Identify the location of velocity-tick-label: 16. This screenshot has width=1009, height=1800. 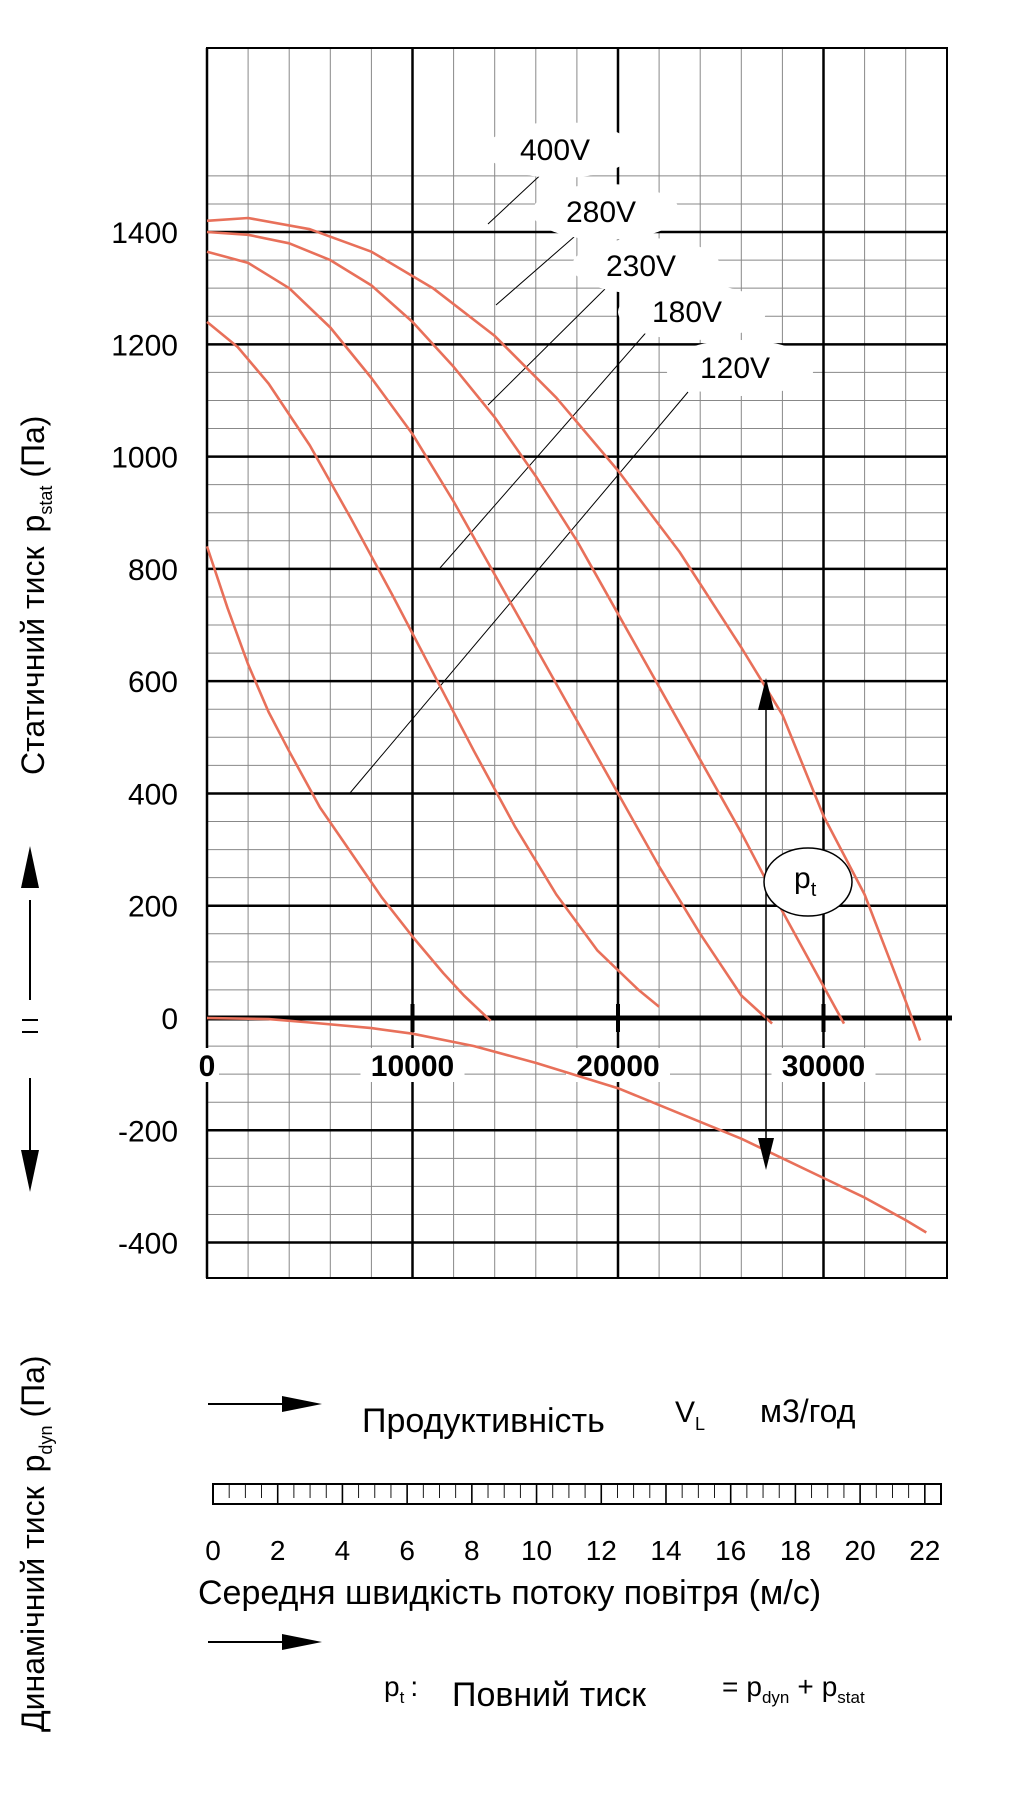
(730, 1550).